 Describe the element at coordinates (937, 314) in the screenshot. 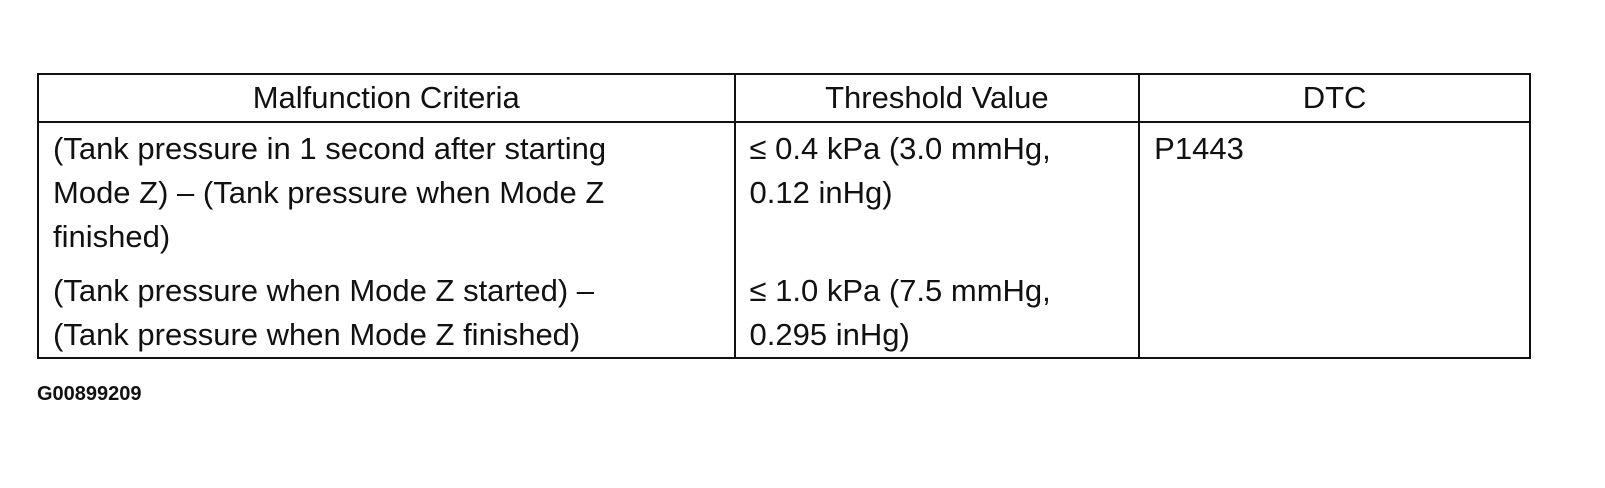

I see `cell: ≤ 1.0 kPa (7.5 mmHg, 0.295 inHg)` at that location.